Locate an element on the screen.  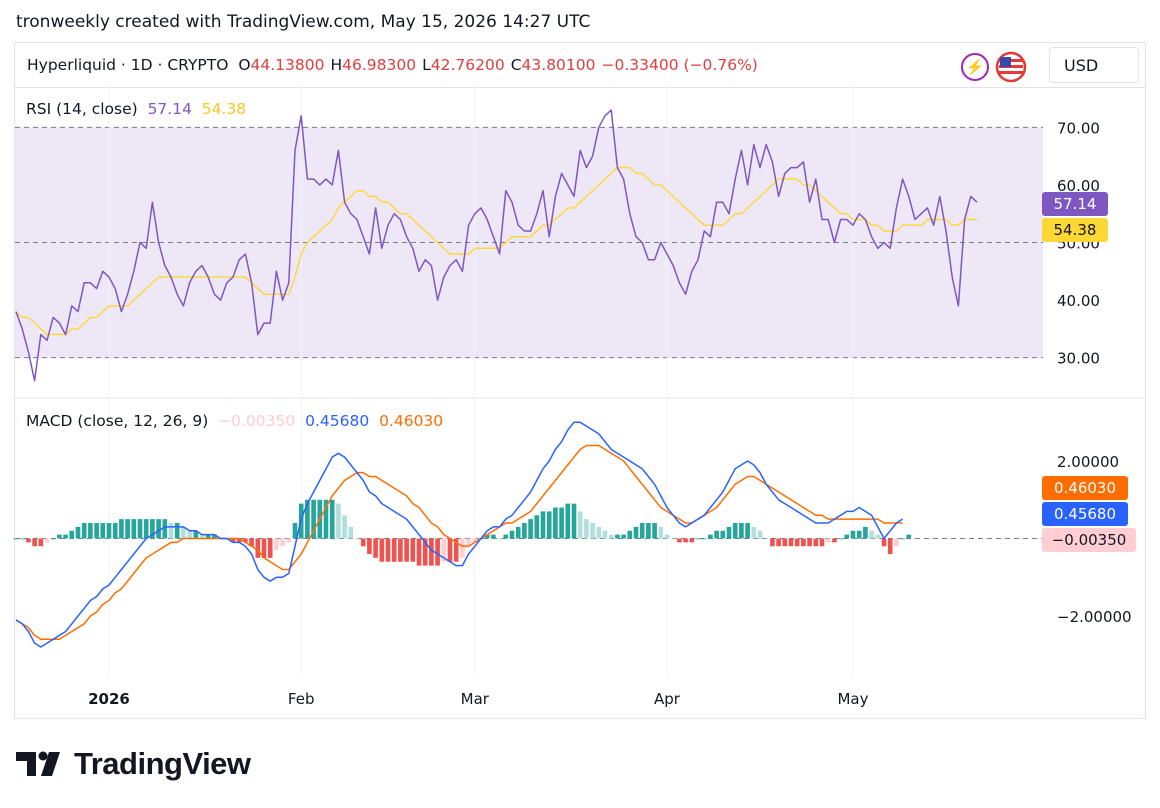
close-label: C is located at coordinates (516, 65).